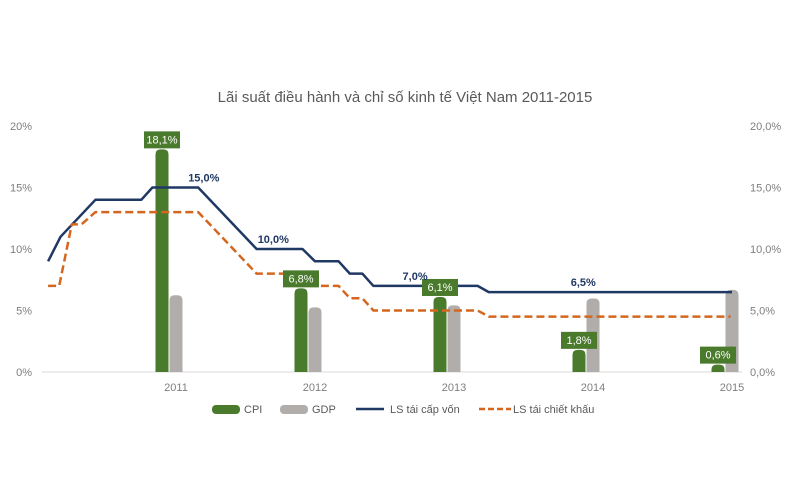  I want to click on y-tick-left: 10%, so click(21, 250).